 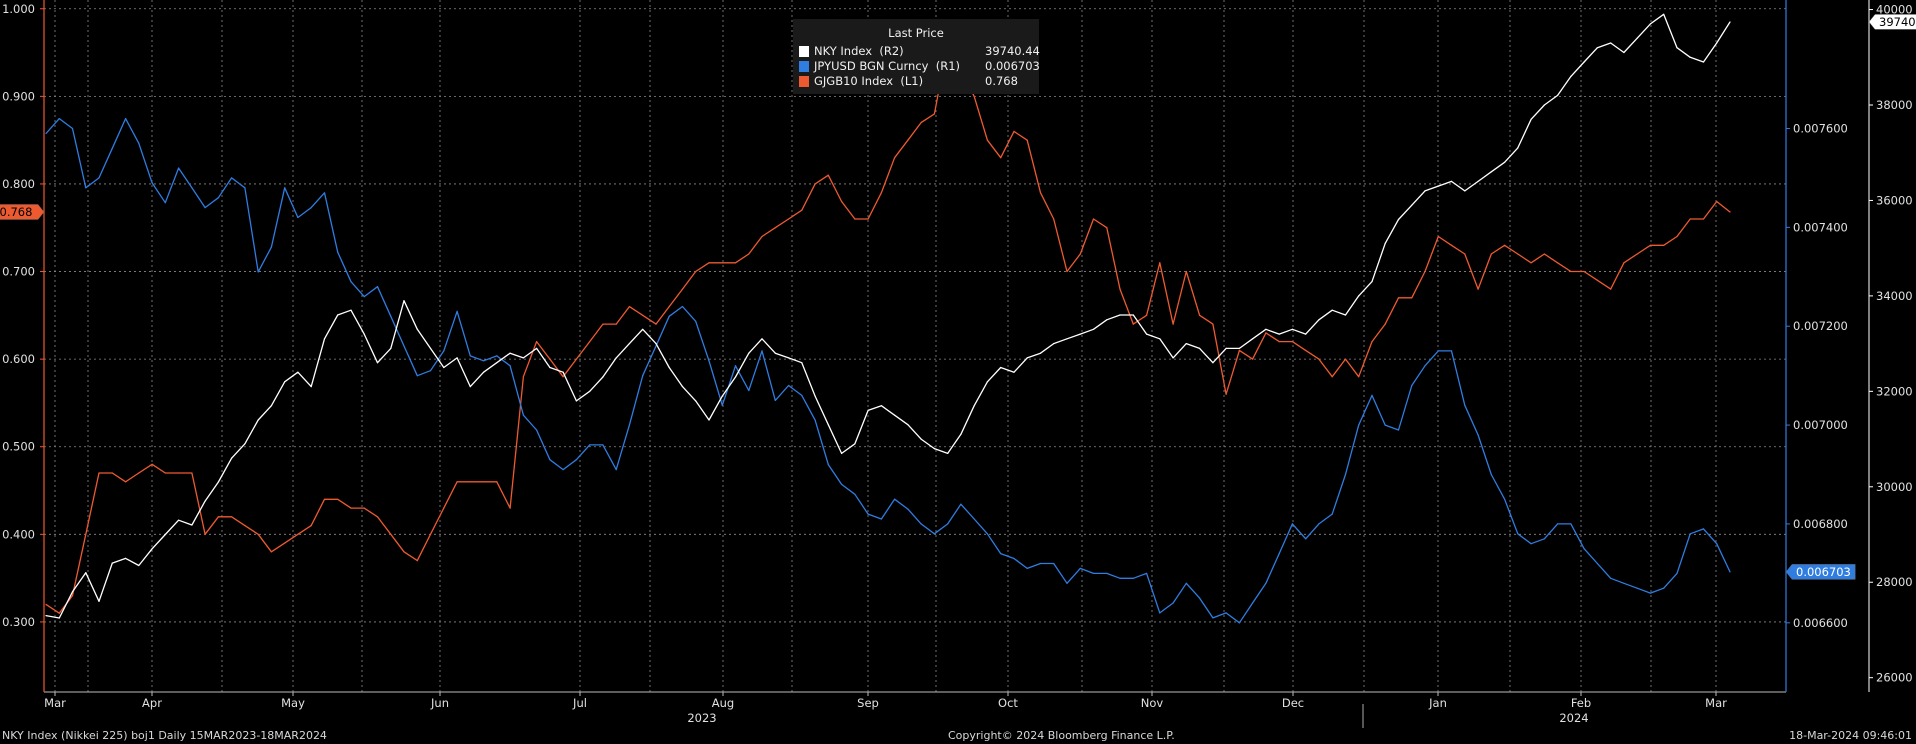 What do you see at coordinates (1897, 22) in the screenshot?
I see `tag-nky-text: 39740.44` at bounding box center [1897, 22].